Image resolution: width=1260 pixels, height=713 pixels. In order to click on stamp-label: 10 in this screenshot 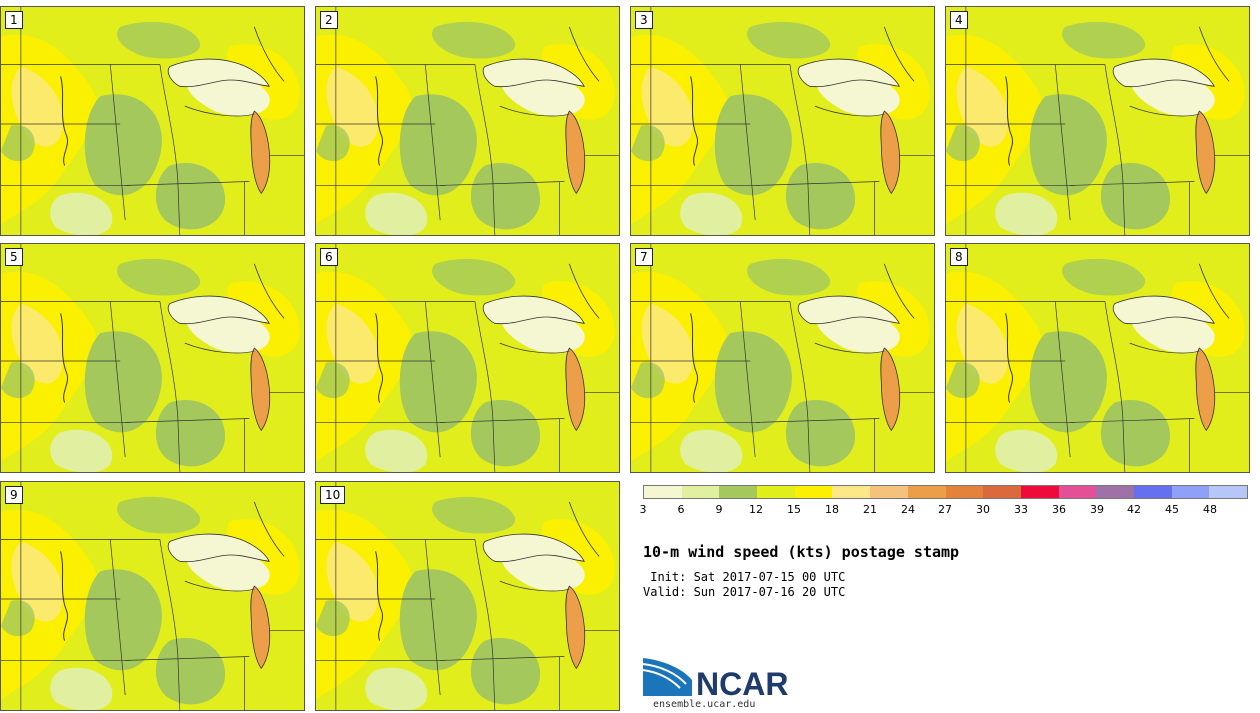, I will do `click(333, 495)`.